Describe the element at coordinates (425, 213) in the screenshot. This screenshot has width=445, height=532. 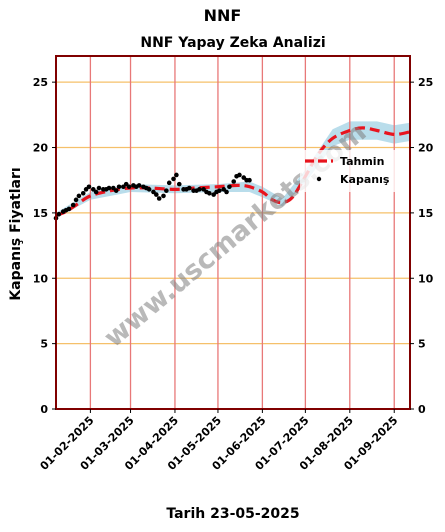
I see `y-tick-label-right: 15` at that location.